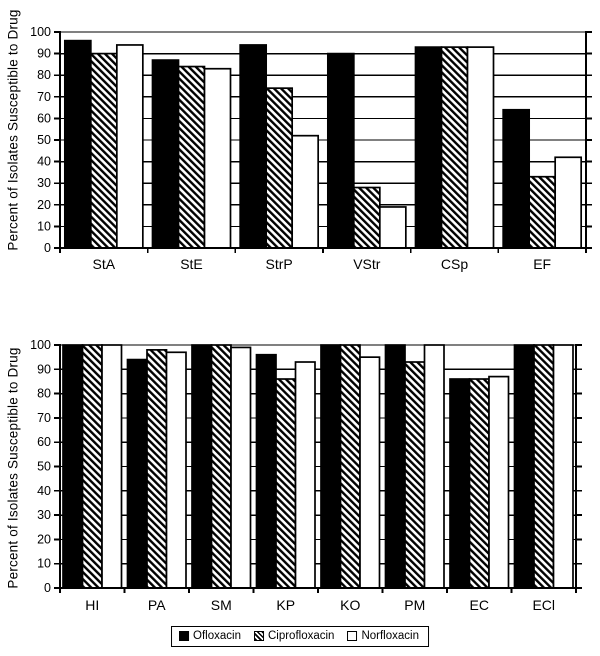 This screenshot has height=656, width=600. I want to click on bar-ciprofloxacin-VStr, so click(366, 217).